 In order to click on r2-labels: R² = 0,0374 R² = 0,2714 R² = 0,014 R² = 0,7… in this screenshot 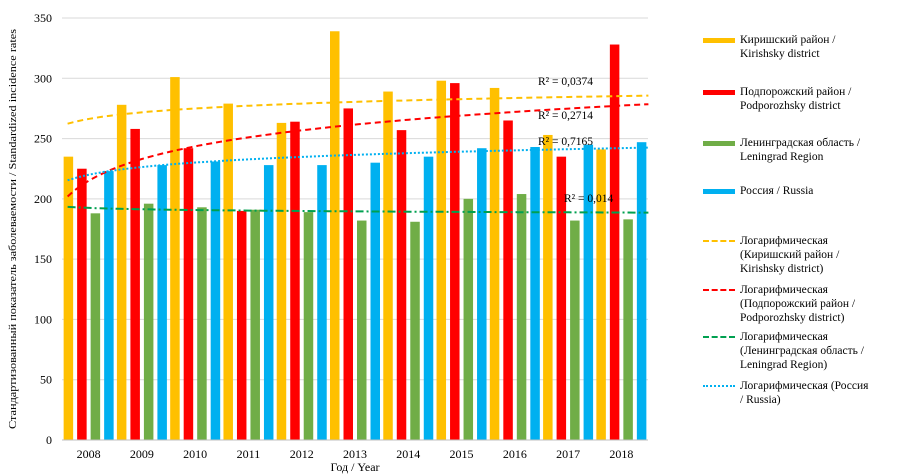, I will do `click(575, 140)`.